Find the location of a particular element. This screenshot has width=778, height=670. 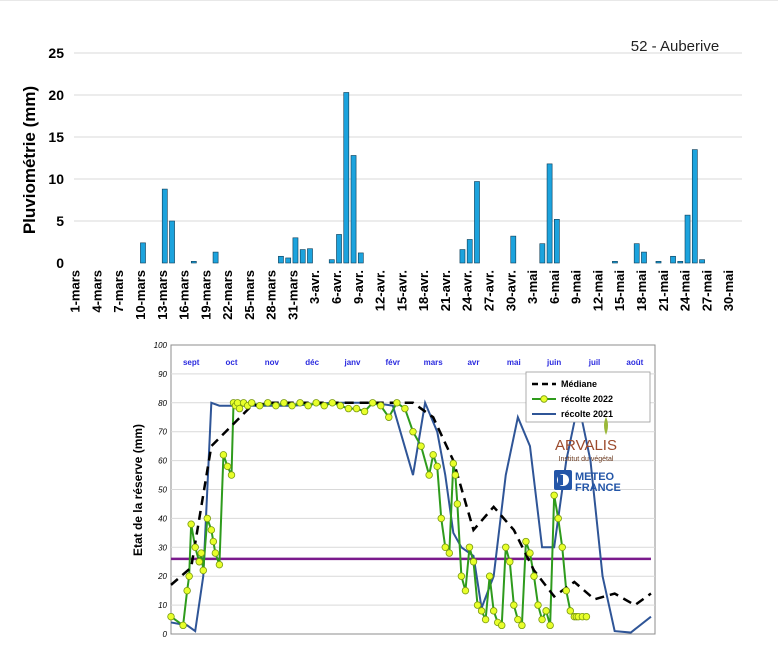

top-x-tick-label: 3-mai is located at coordinates (532, 287).